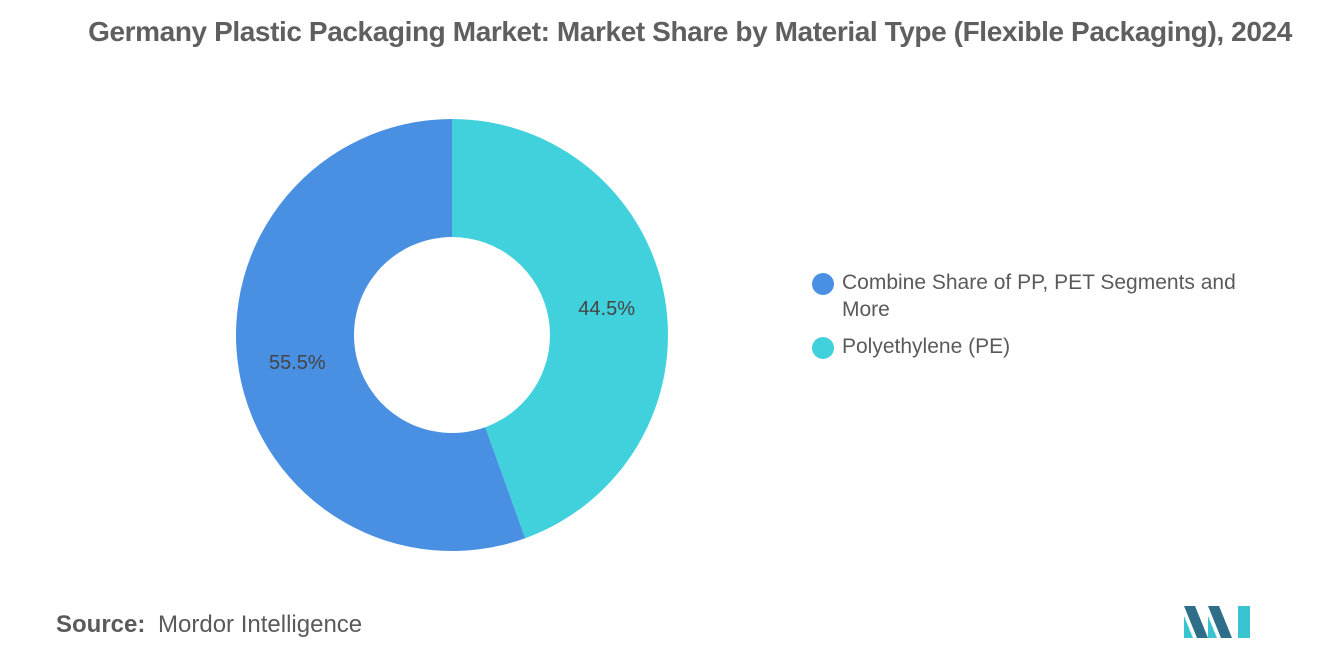 This screenshot has height=665, width=1320. Describe the element at coordinates (297, 363) in the screenshot. I see `data-label-pp-pet: 55.5%` at that location.